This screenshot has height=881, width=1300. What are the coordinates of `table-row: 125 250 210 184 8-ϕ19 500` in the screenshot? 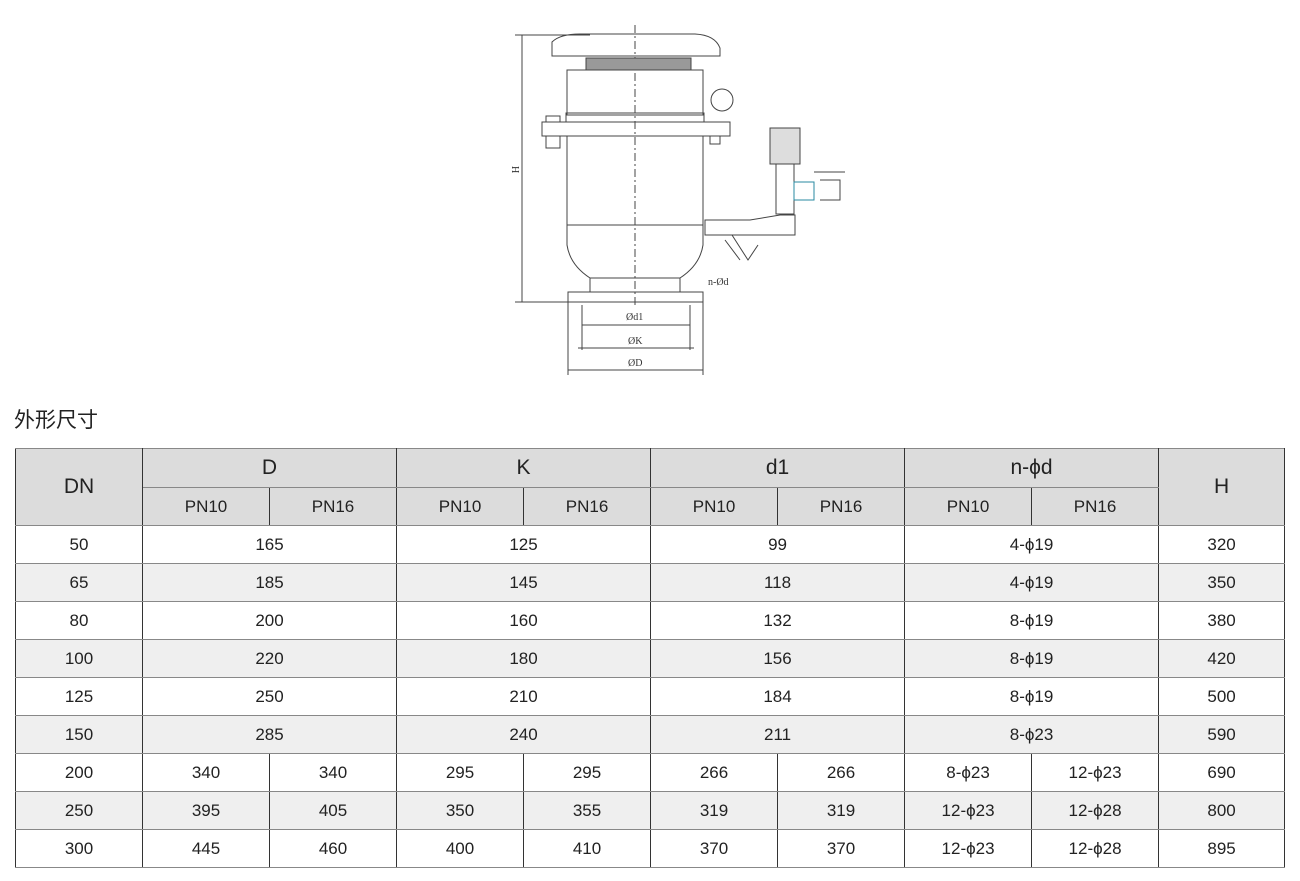 It's located at (650, 696).